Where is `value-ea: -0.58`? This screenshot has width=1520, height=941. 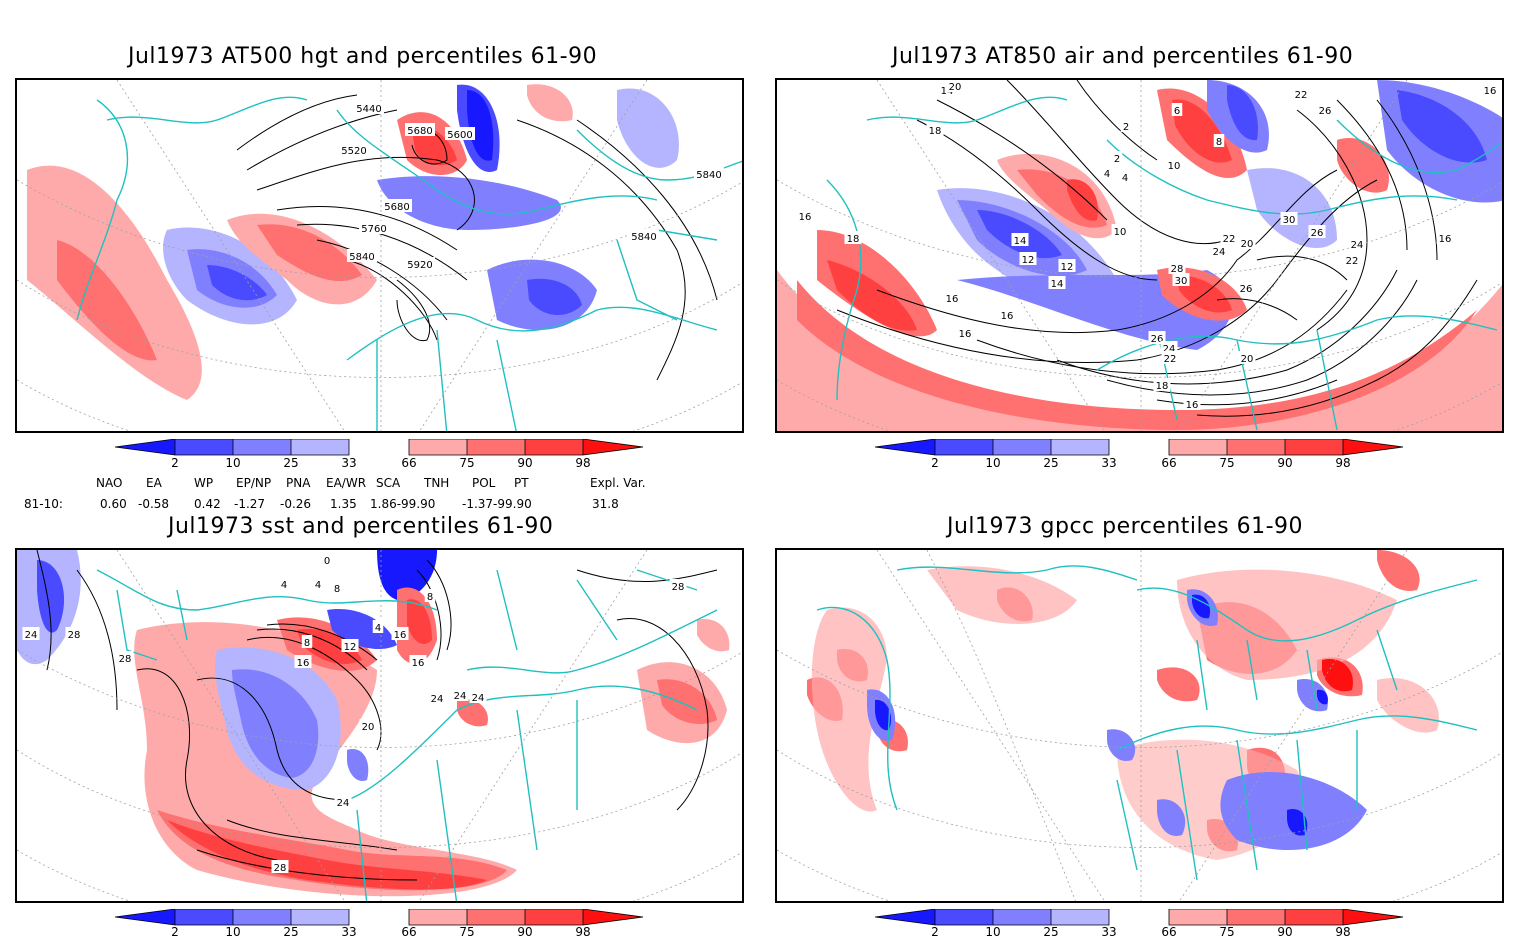
value-ea: -0.58 is located at coordinates (154, 504).